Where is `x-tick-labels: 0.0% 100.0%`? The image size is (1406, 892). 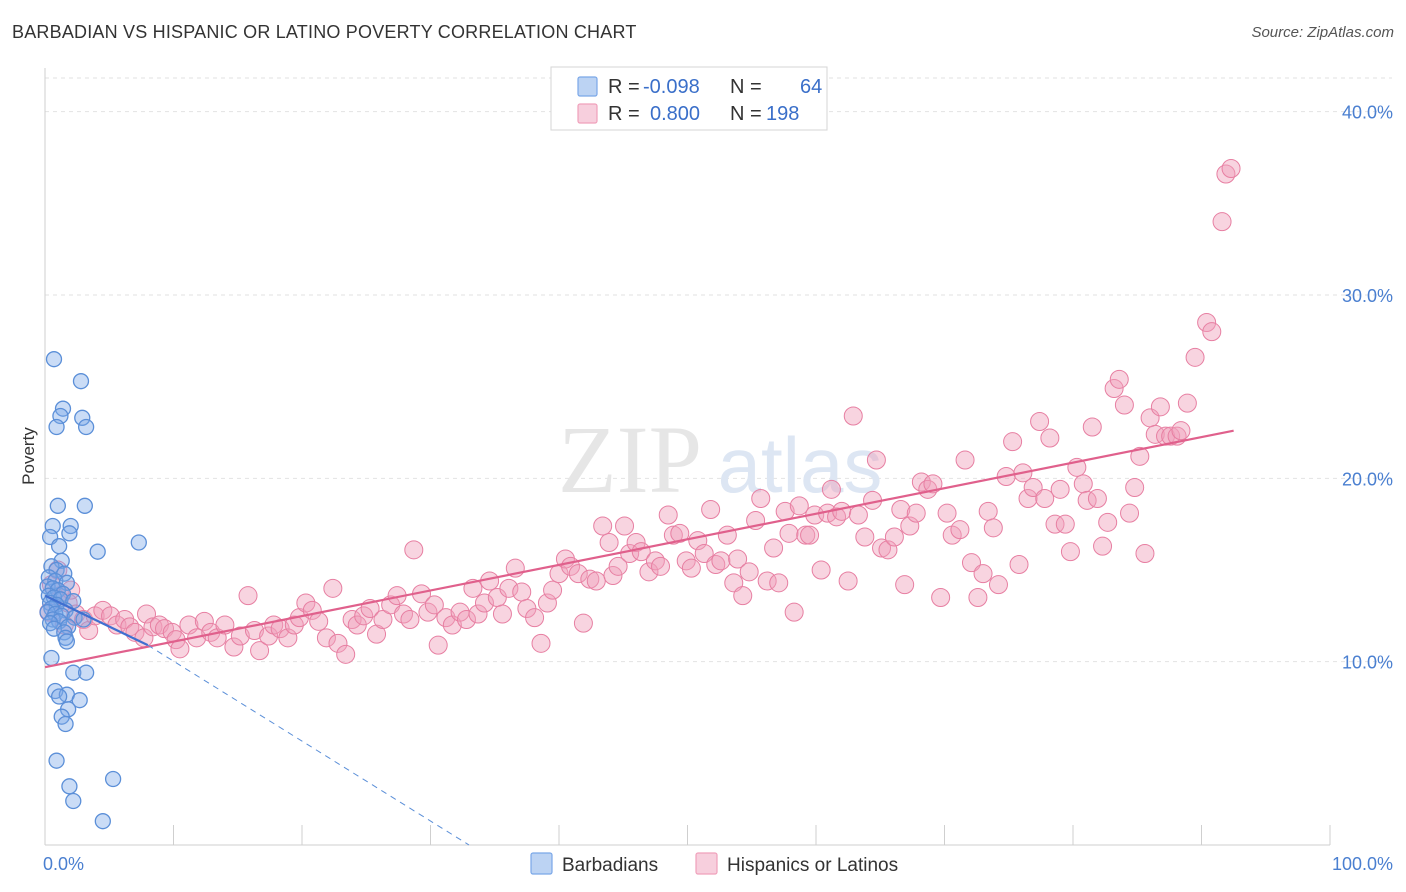
x-tick-labels: 0.0% 100.0% is located at coordinates (718, 864).